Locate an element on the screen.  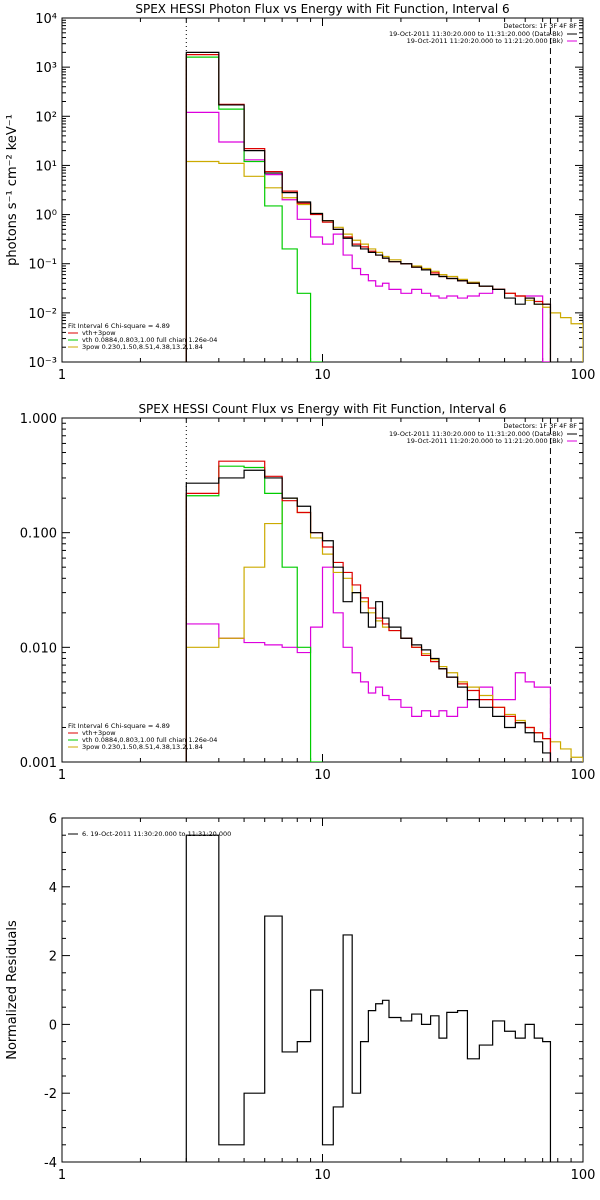
count-fit-legend-entry: Fit Interval 6 Chi-square = 4.89 is located at coordinates (119, 726).